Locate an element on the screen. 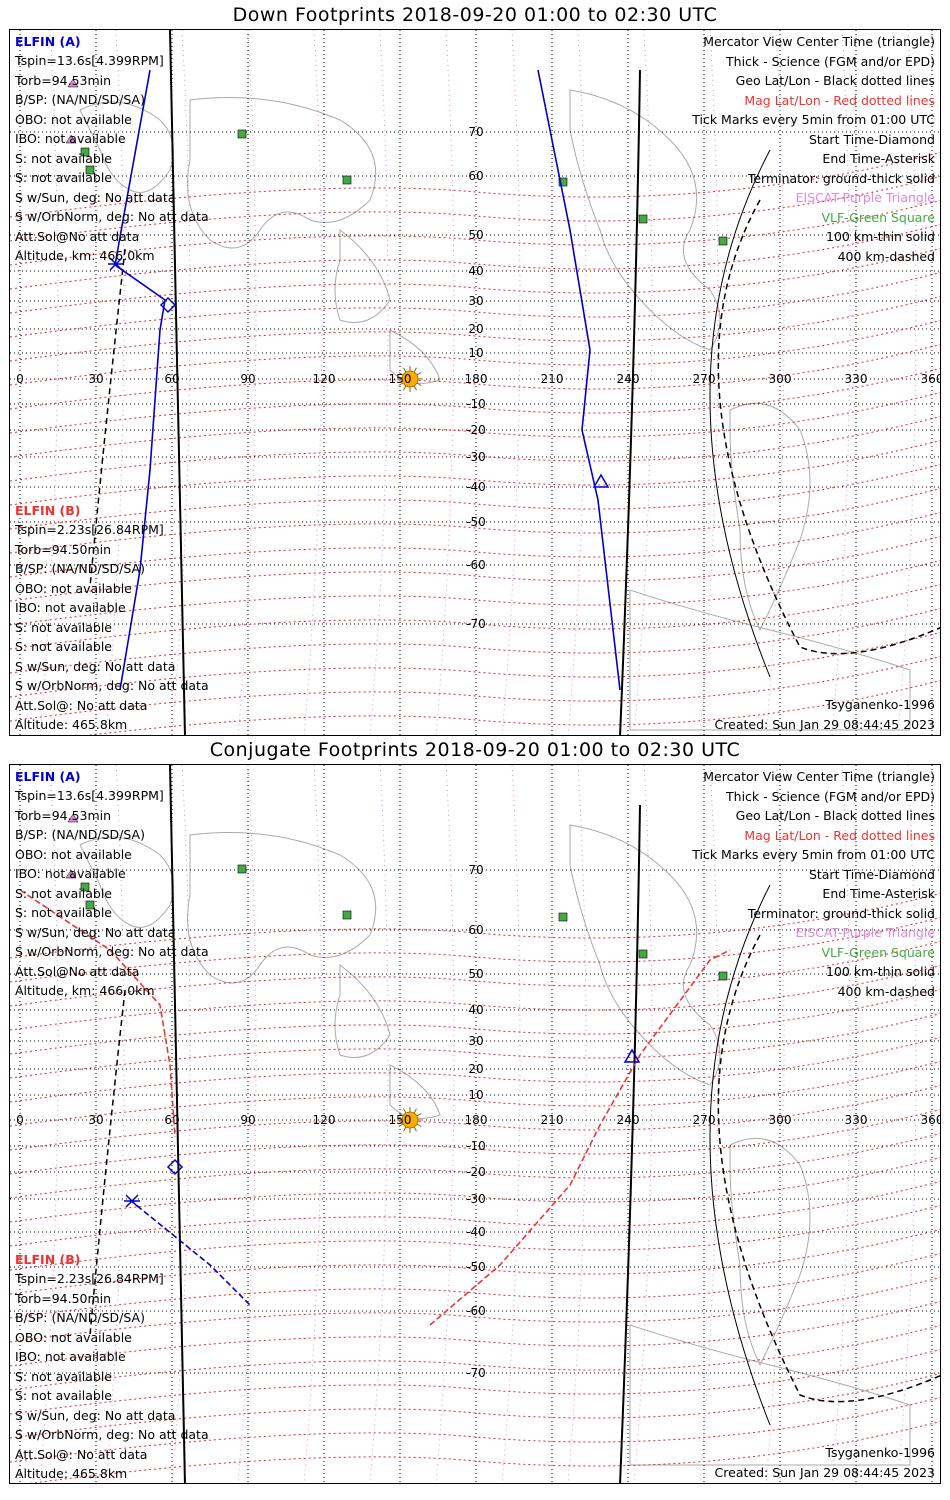 This screenshot has height=1500, width=950. created-label: Created: Sun Jan 29 08:44:45 2023 is located at coordinates (824, 1472).